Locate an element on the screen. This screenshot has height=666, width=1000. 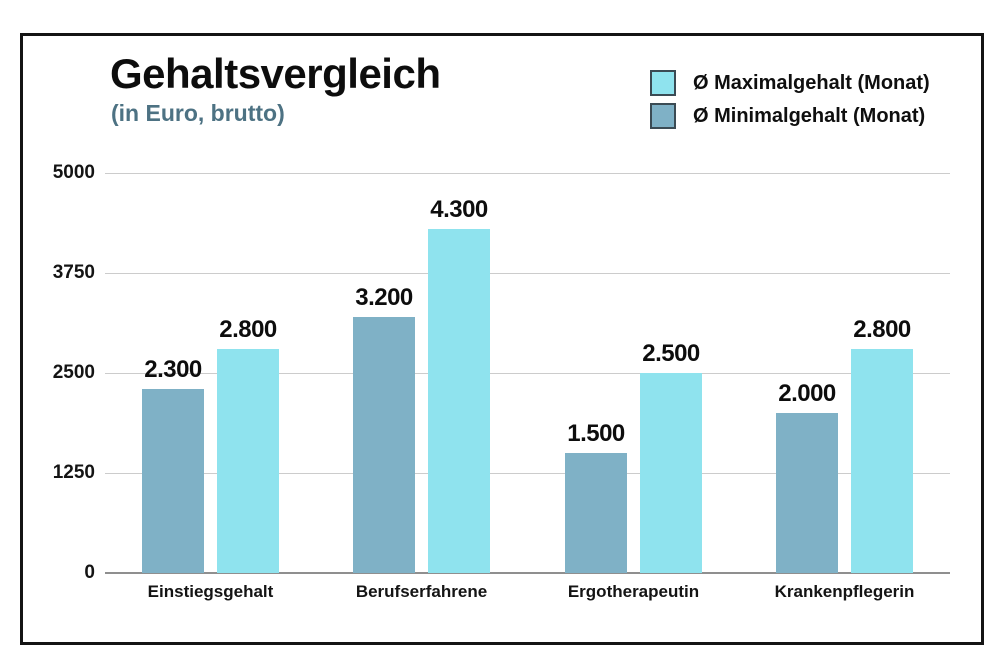
bar-max-berufserfahrene is located at coordinates (459, 401).